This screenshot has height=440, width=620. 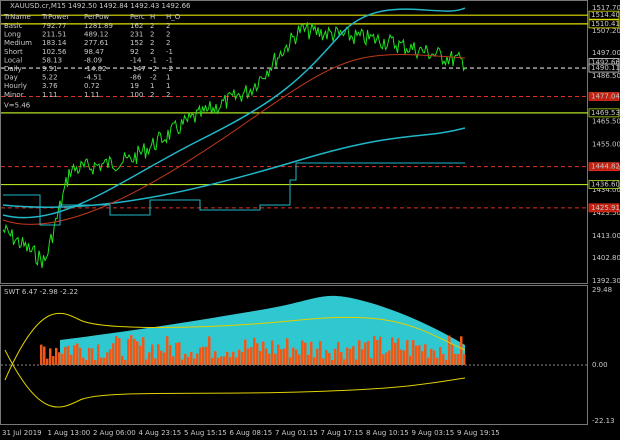 I want to click on cell: 1281.89, so click(x=98, y=26).